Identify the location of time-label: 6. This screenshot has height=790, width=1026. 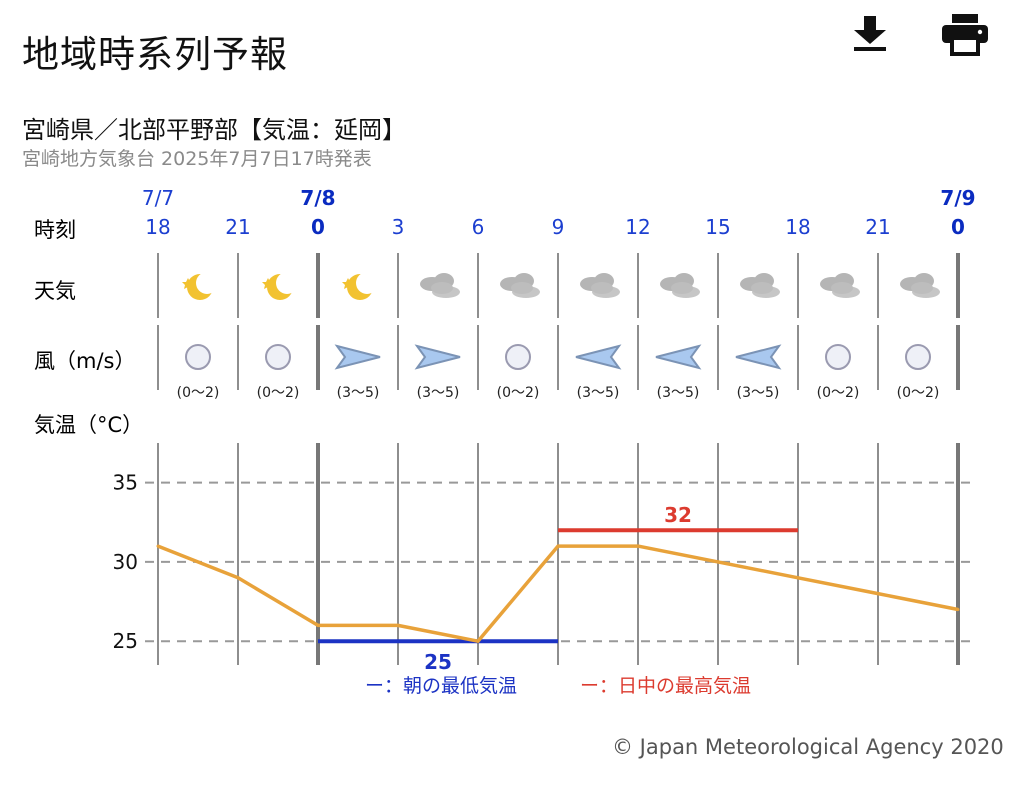
(478, 227).